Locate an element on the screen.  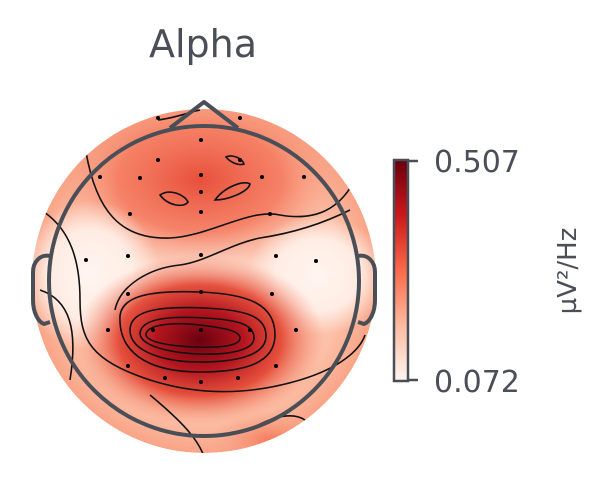
colorbar-unit-label: µV²/Hz is located at coordinates (568, 271).